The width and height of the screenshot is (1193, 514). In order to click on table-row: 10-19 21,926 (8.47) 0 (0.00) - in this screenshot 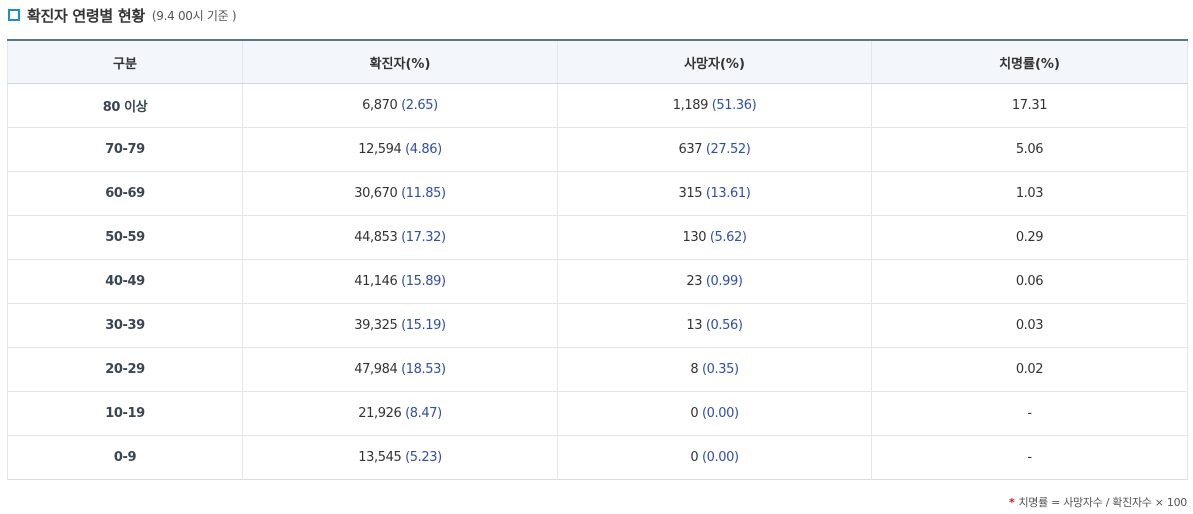, I will do `click(597, 413)`.